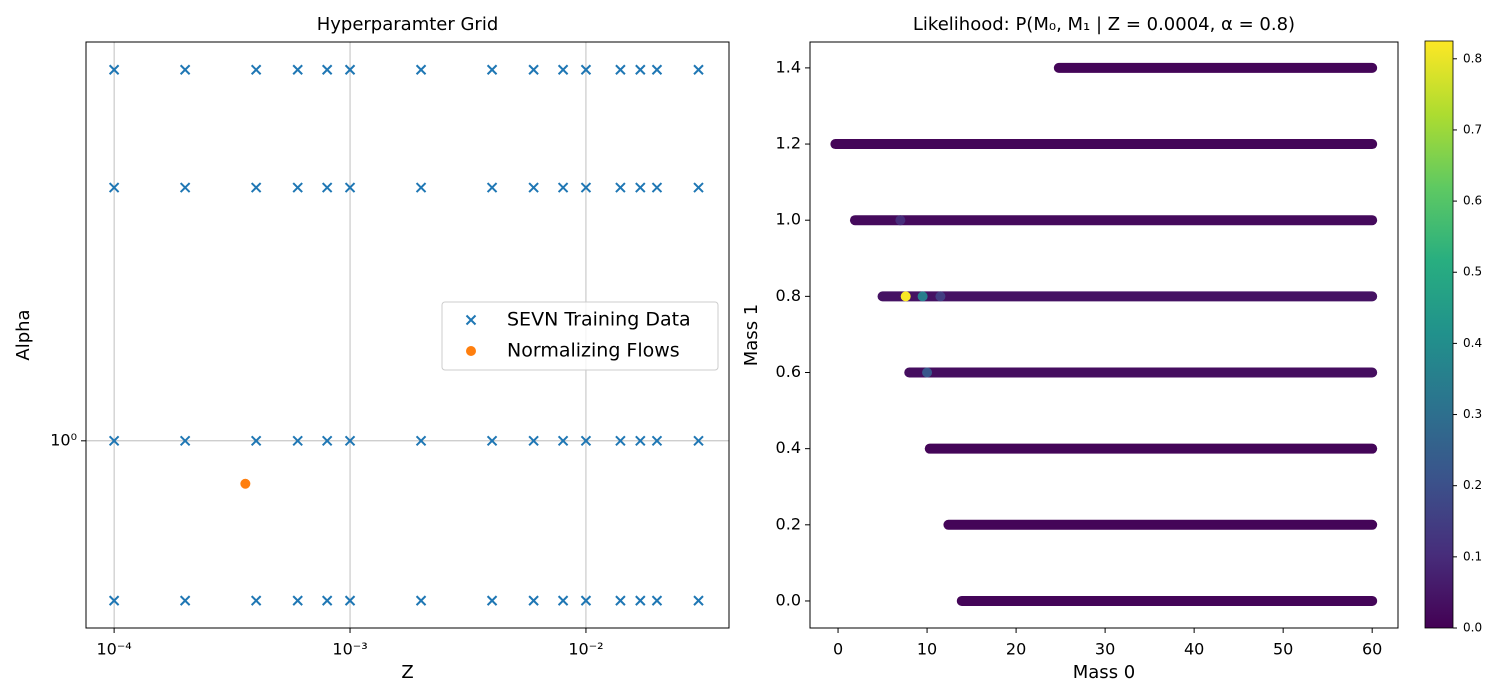 The width and height of the screenshot is (1500, 700). Describe the element at coordinates (751, 335) in the screenshot. I see `y-axis-label: Mass 1` at that location.